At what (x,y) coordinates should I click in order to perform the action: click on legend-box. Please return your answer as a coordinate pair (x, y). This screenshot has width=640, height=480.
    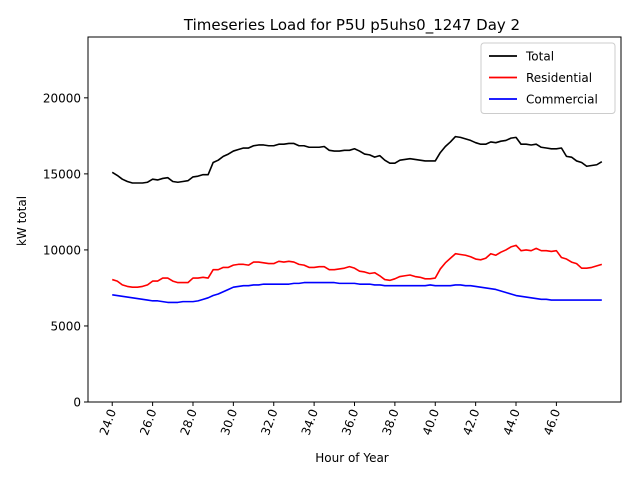
    Looking at the image, I should click on (548, 78).